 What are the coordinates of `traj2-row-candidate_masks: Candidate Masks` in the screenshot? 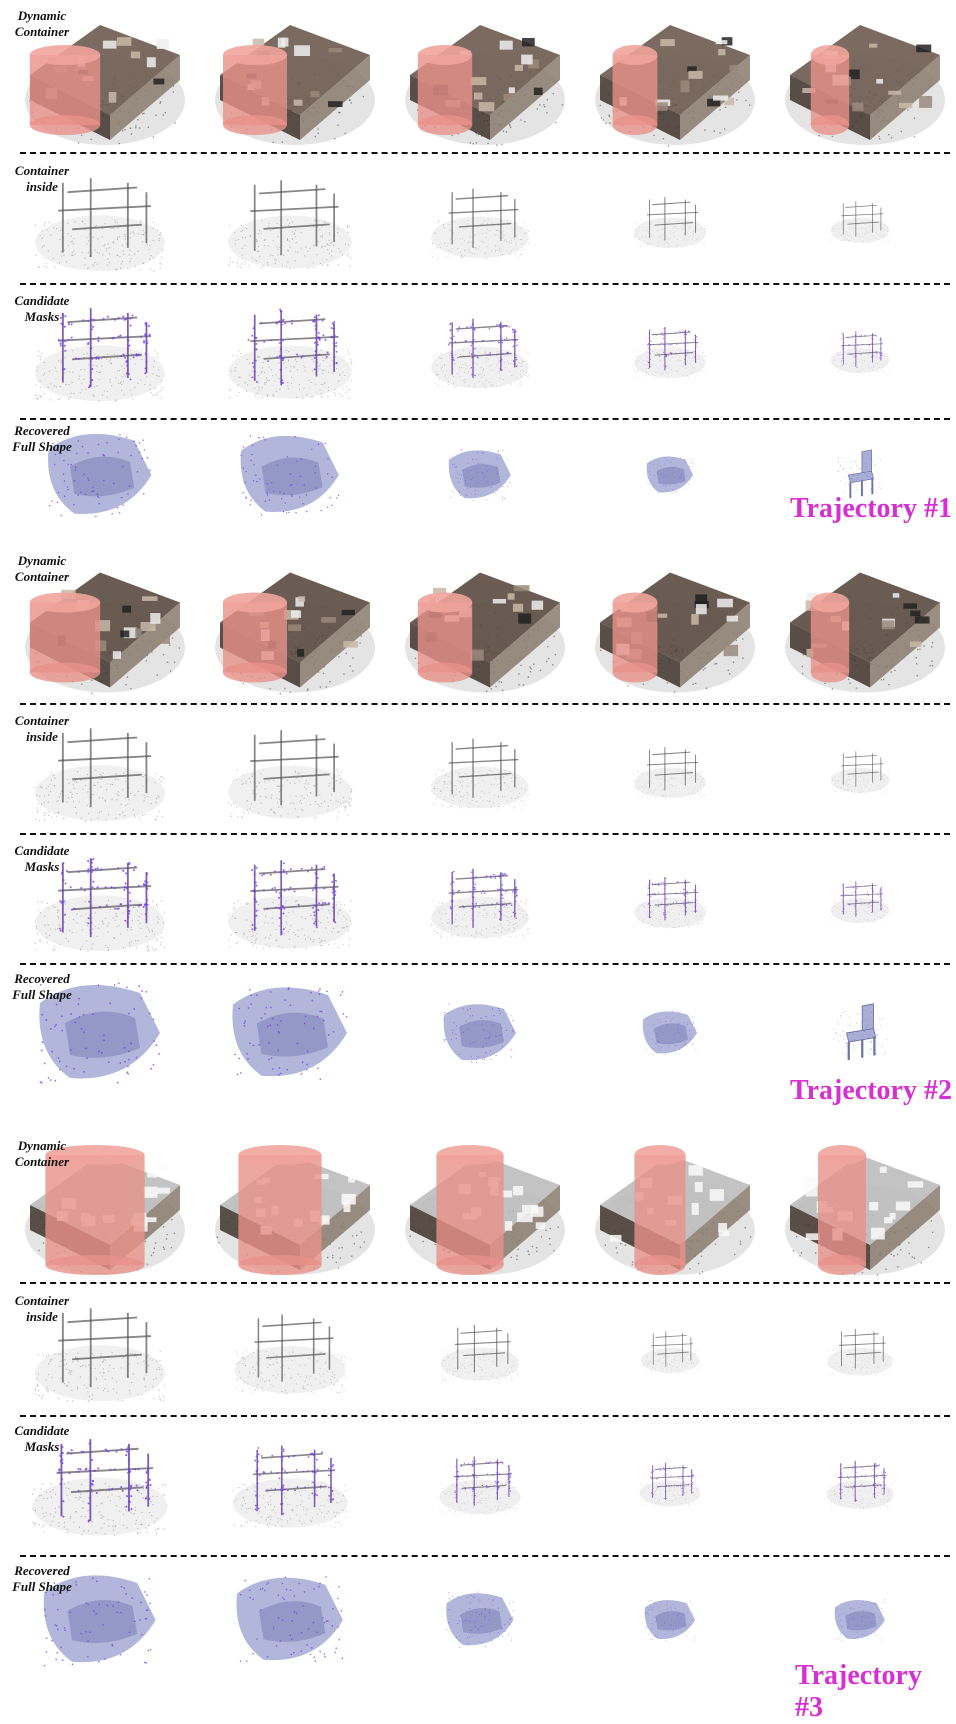 It's located at (478, 900).